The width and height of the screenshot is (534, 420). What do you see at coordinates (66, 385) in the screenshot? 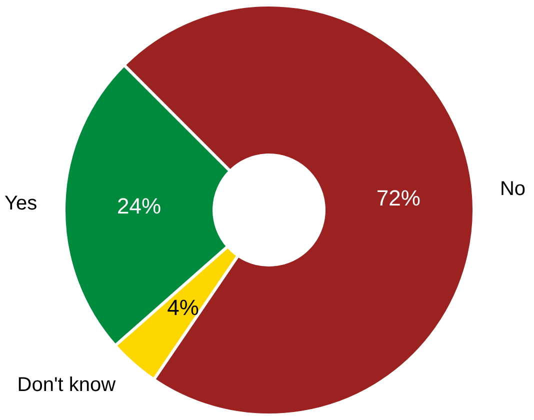
I see `slice-label: Don't know` at bounding box center [66, 385].